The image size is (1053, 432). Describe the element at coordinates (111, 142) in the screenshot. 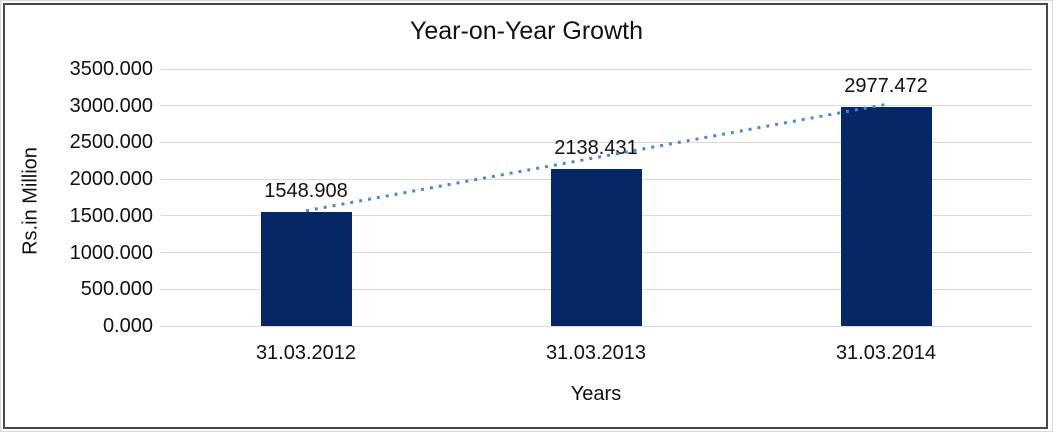

I see `y-axis-tick-label: 2500.000` at that location.